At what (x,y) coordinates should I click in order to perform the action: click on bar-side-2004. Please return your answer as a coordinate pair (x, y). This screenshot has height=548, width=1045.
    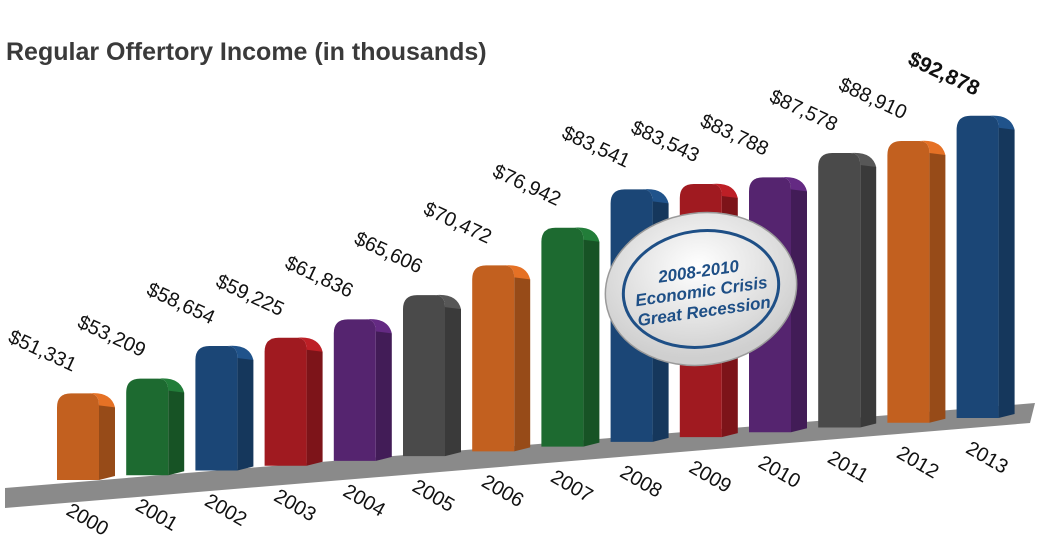
    Looking at the image, I should click on (383, 393).